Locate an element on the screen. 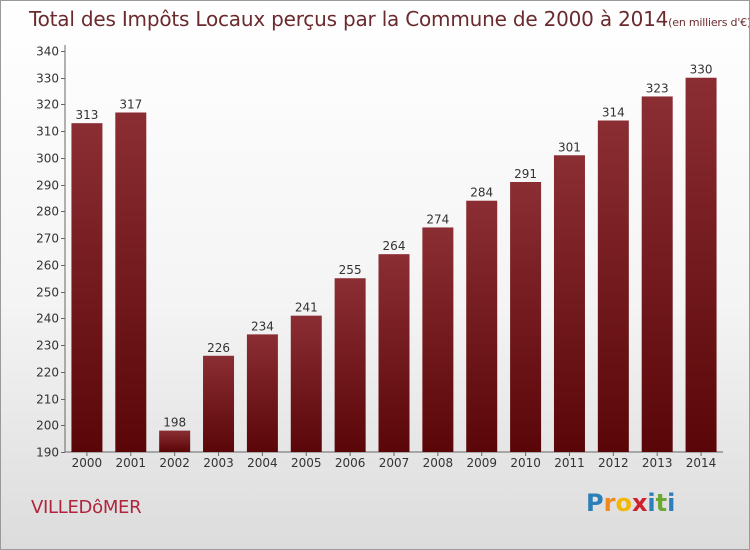  x-tick-label: 2012 is located at coordinates (613, 463).